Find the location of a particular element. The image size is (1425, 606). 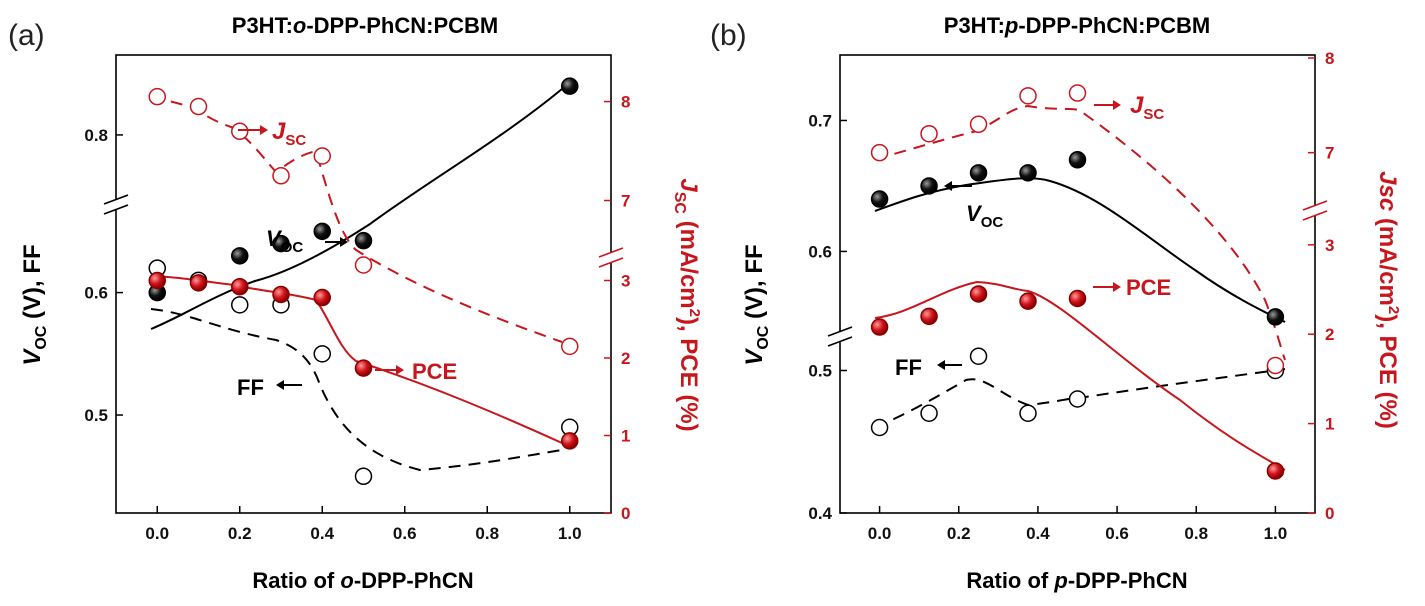

panel-a-pce-line is located at coordinates (356, 359).